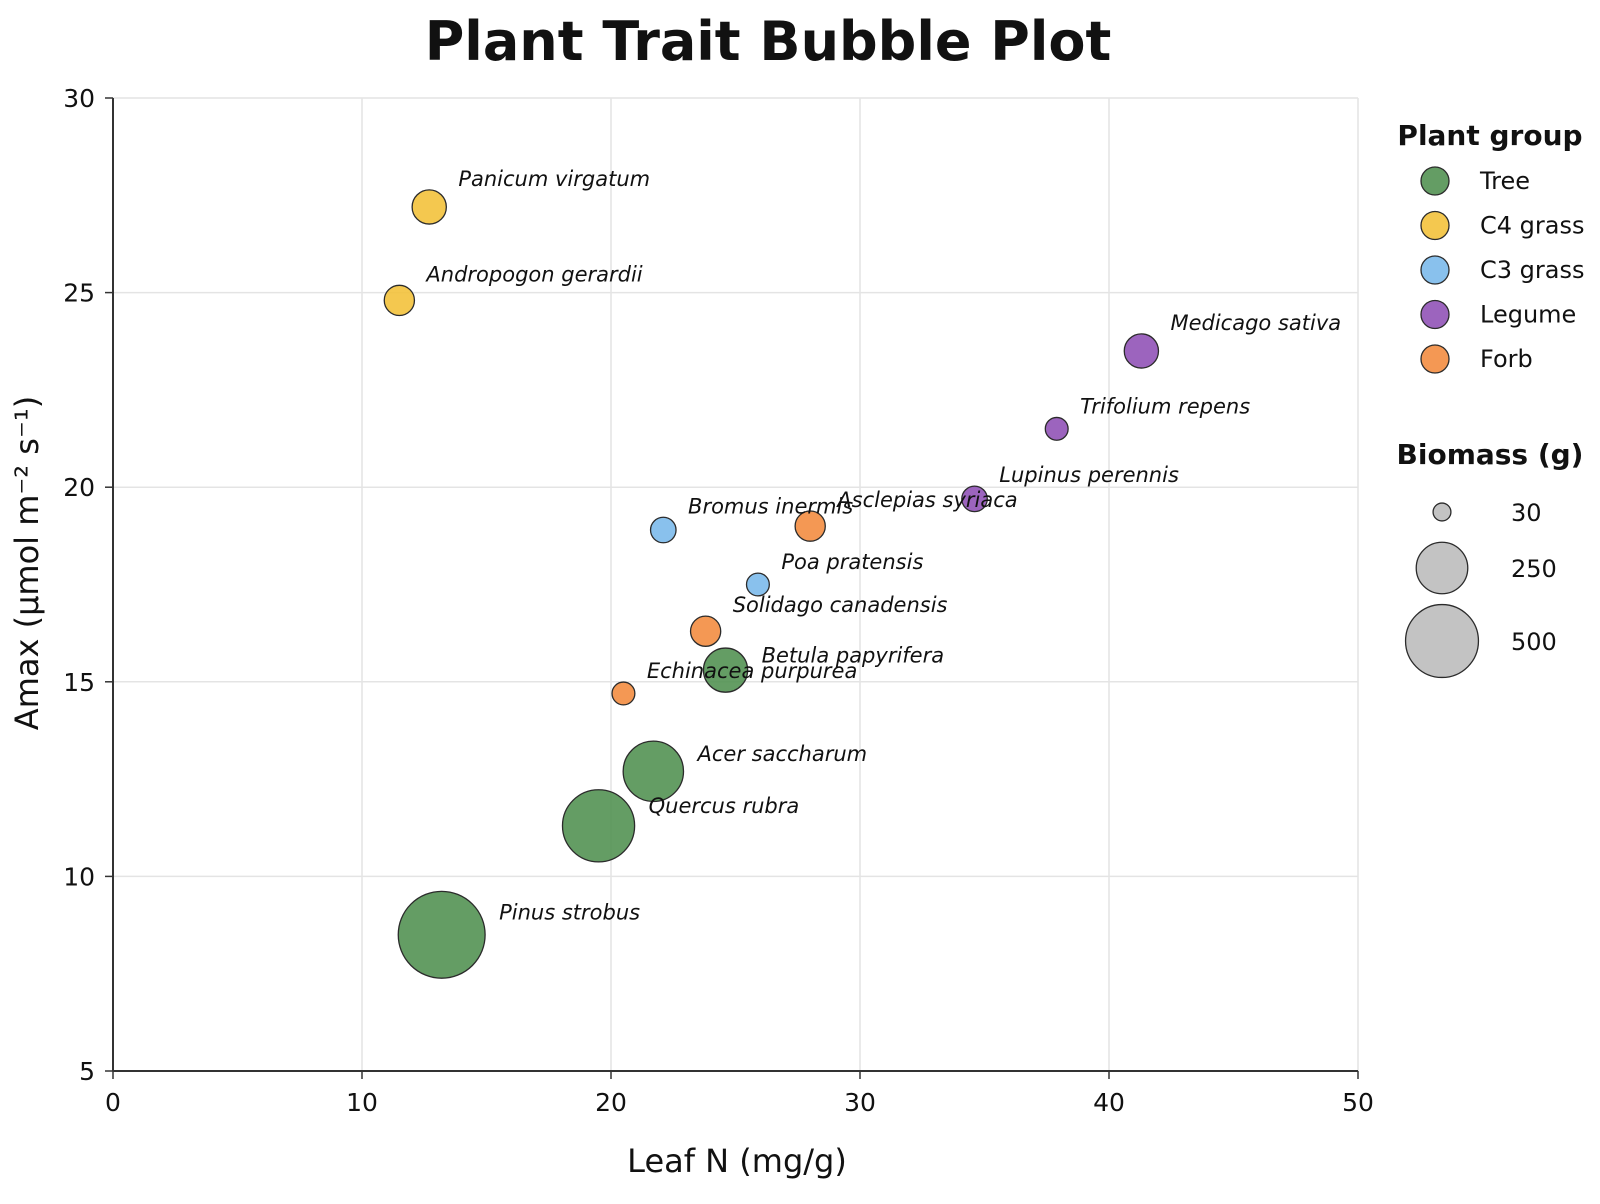  I want to click on point-label: Betula papyrifera, so click(853, 655).